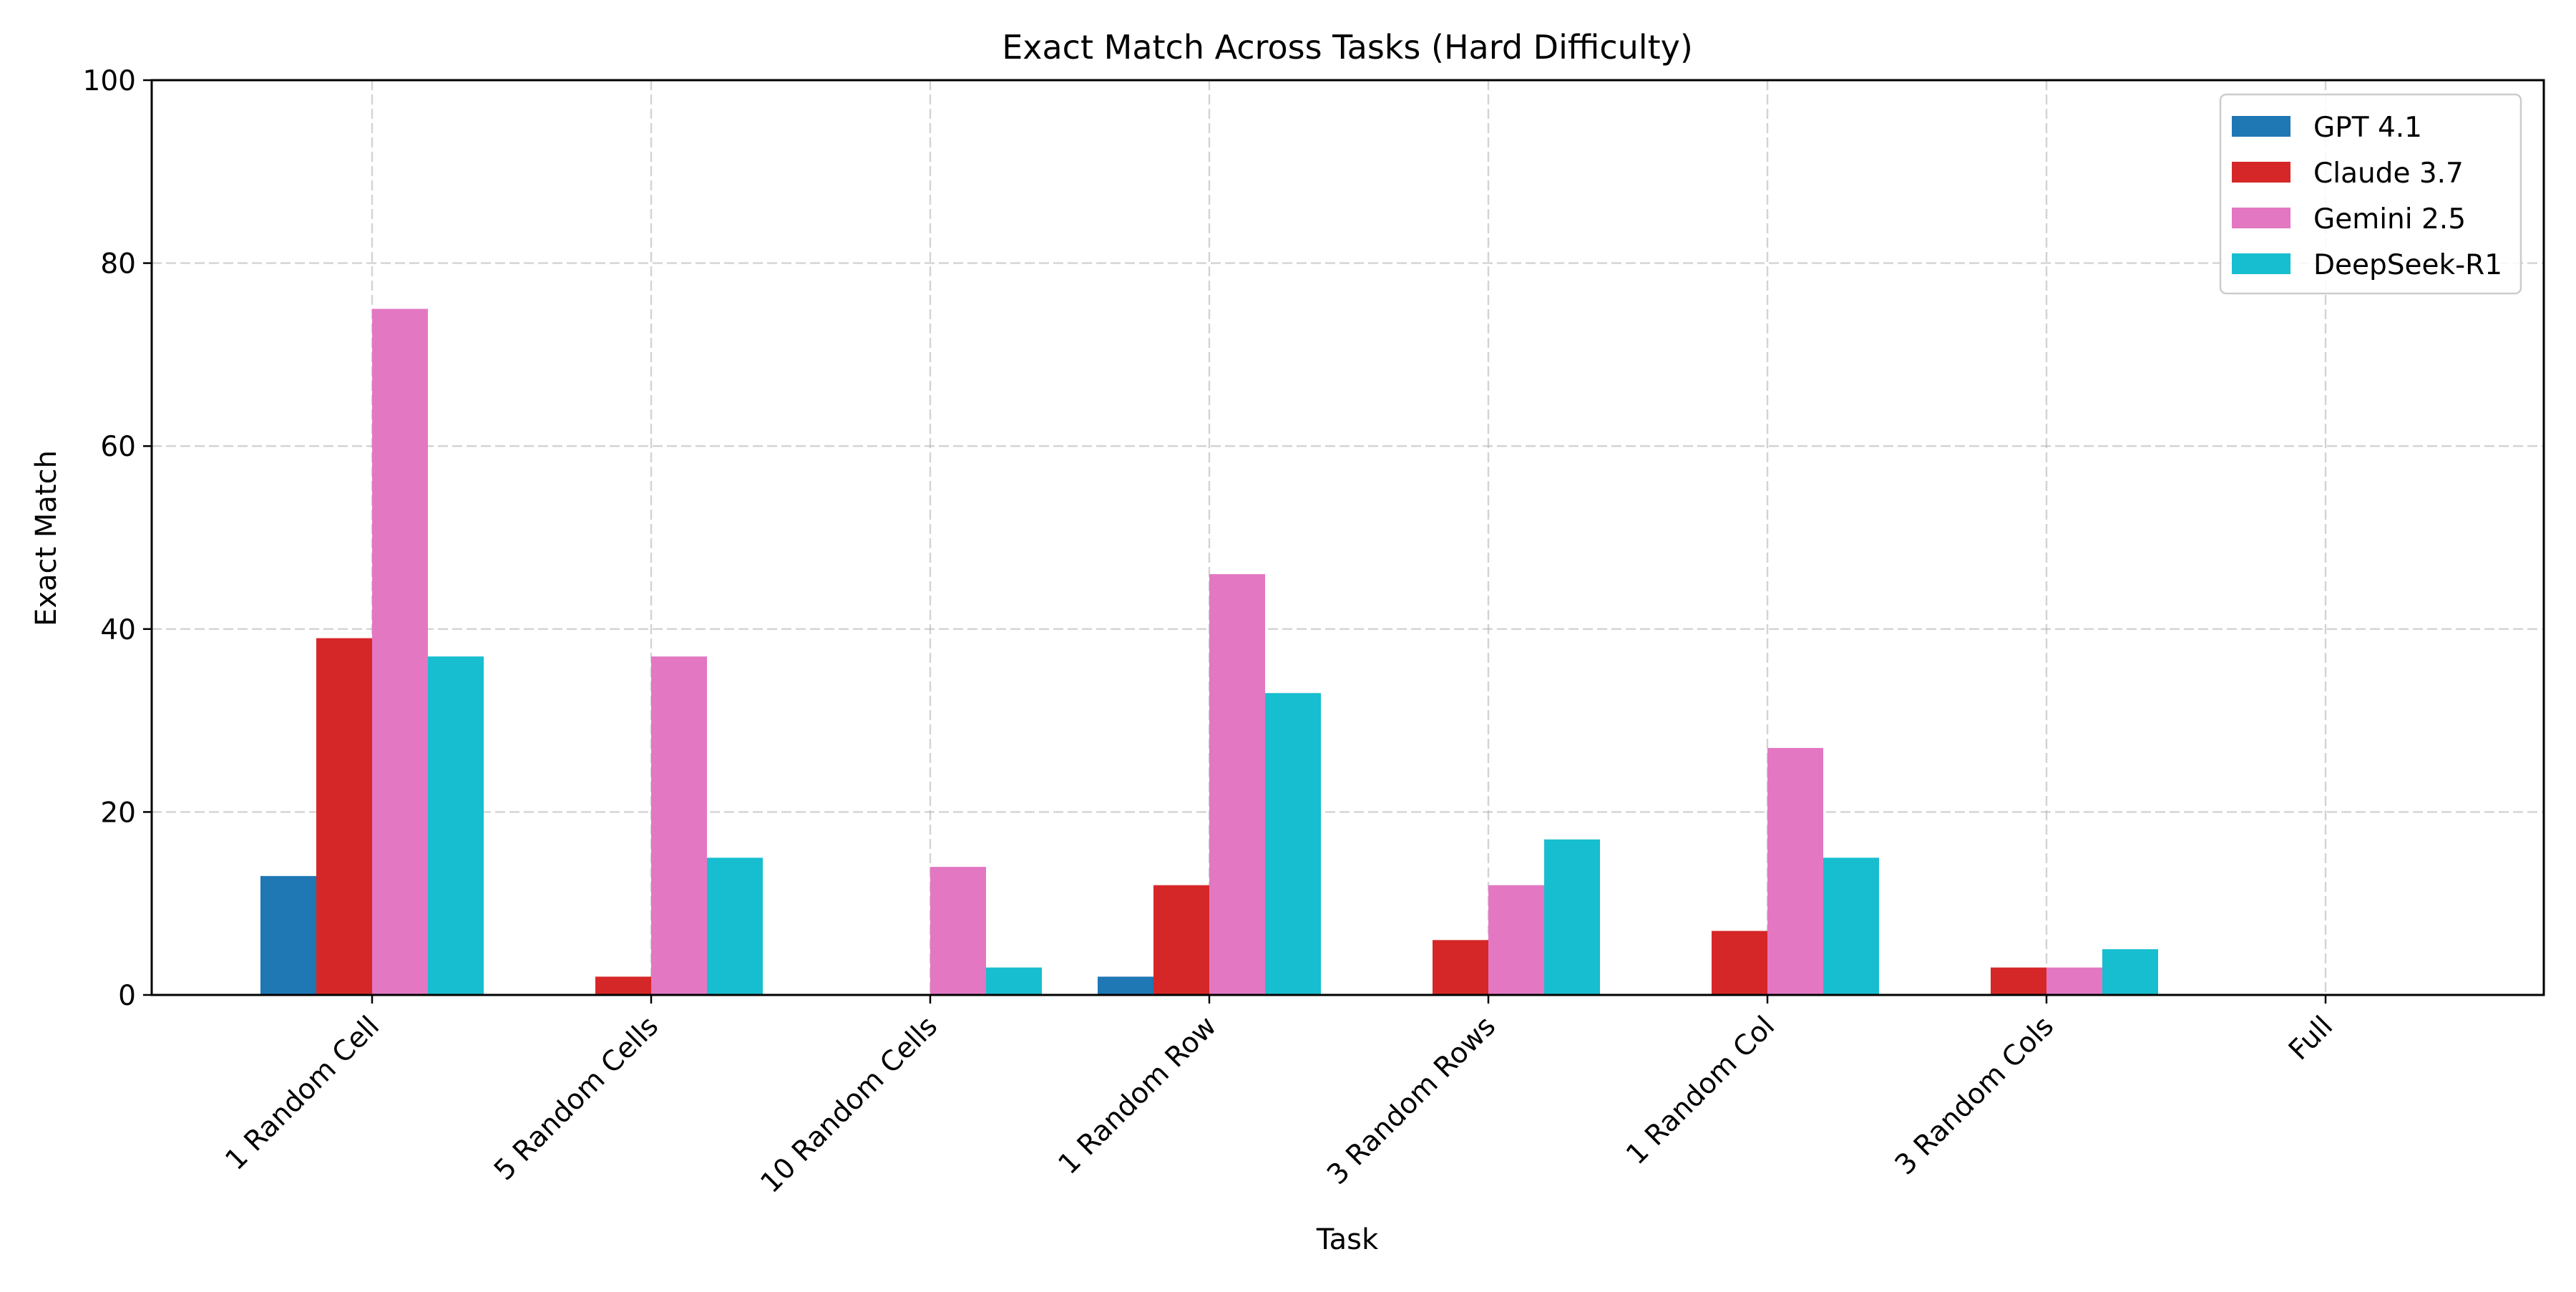 This screenshot has height=1292, width=2576. Describe the element at coordinates (1347, 1239) in the screenshot. I see `x-axis-label: Task` at that location.